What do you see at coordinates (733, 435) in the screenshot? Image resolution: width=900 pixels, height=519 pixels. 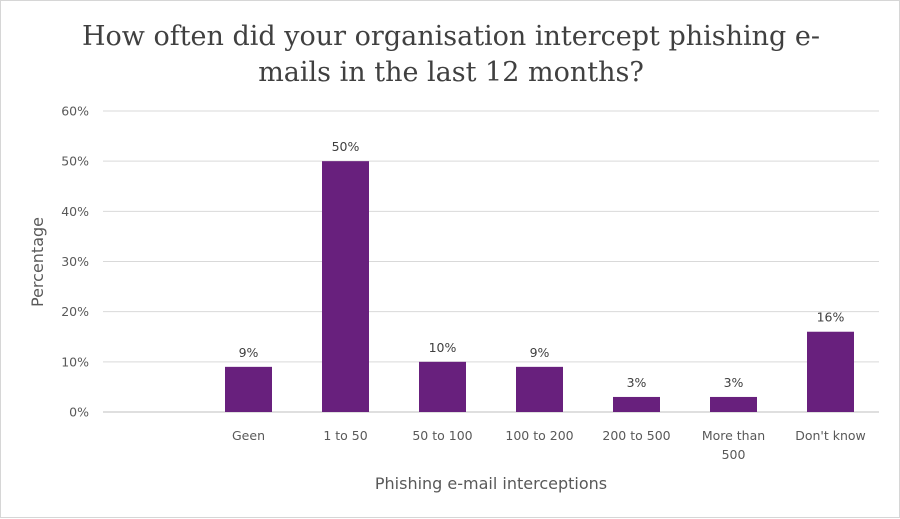 I see `x-tick-label: More than` at bounding box center [733, 435].